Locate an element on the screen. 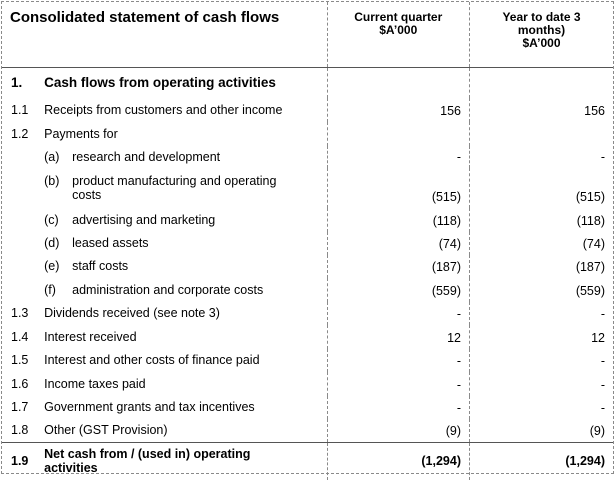 The image size is (615, 480). statement-title: Consolidated statement of cash flows is located at coordinates (165, 35).